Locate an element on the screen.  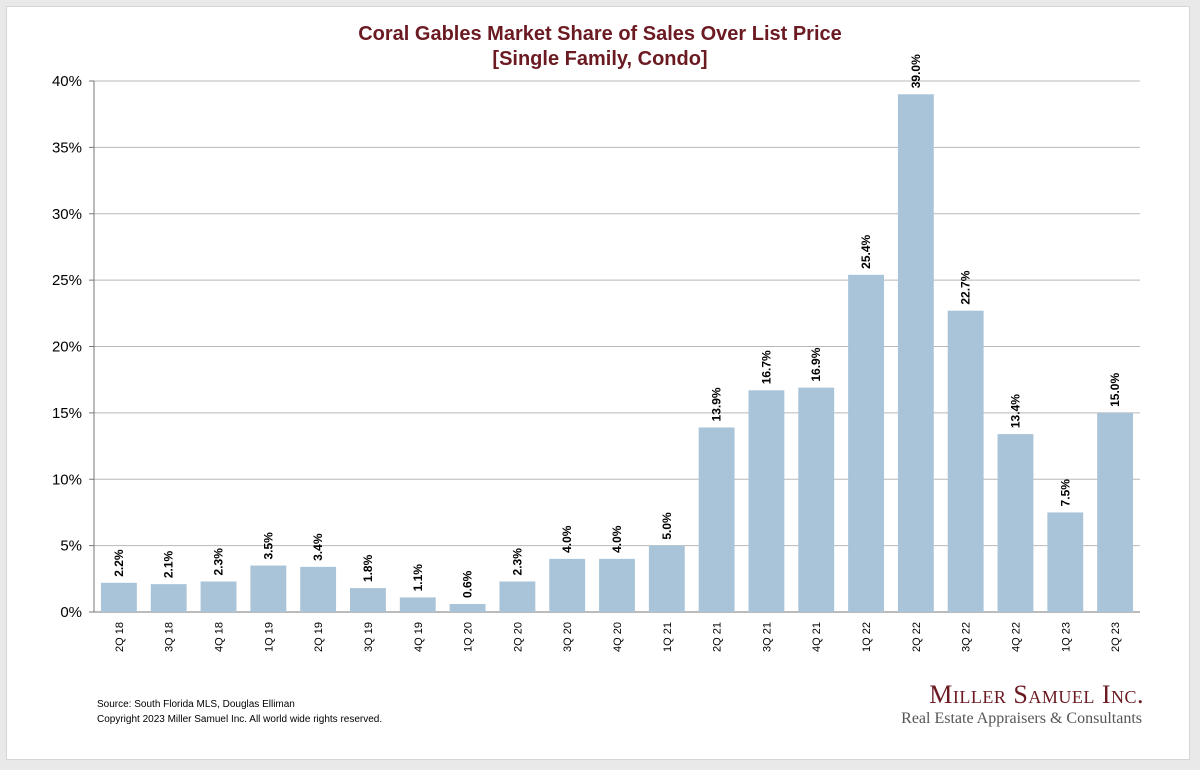
bar-data-label: 3.5% is located at coordinates (268, 546).